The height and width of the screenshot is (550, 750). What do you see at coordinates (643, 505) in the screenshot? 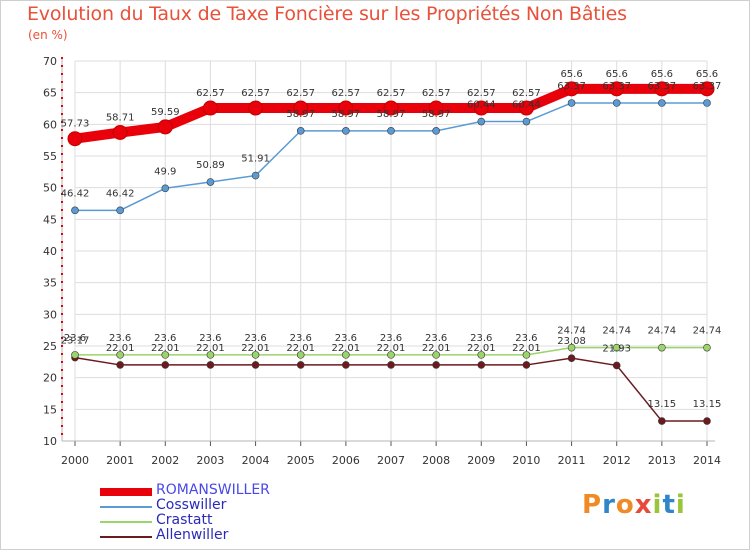
I see `logo-letter: x` at bounding box center [643, 505].